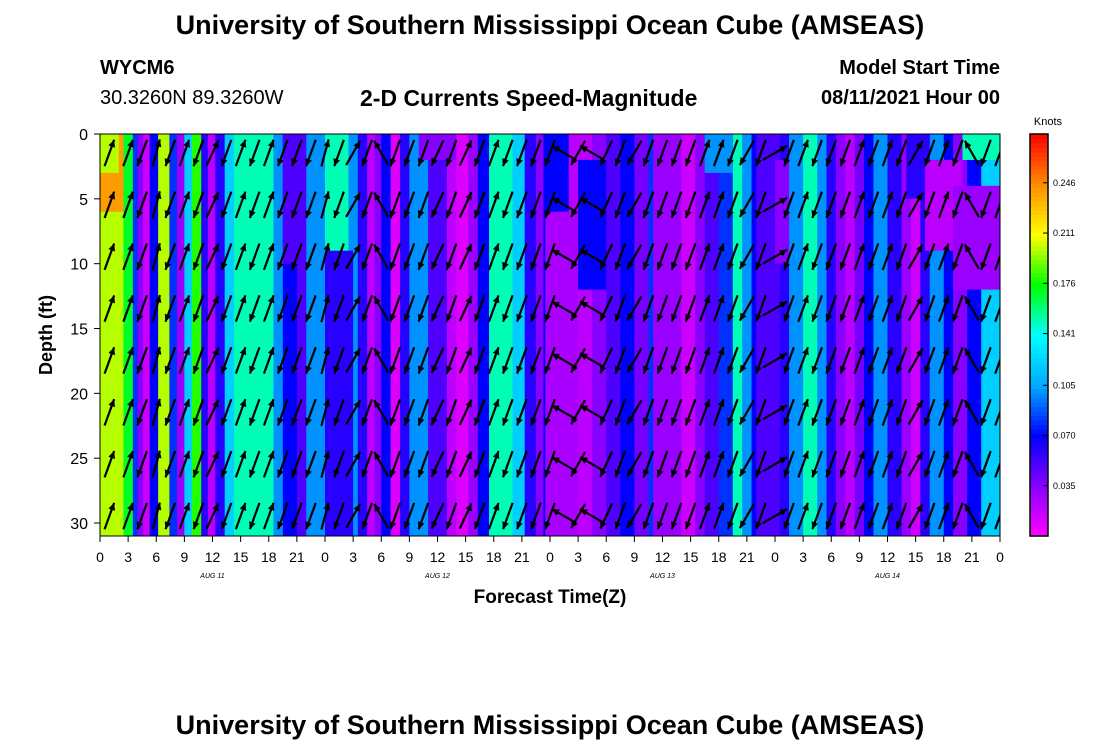 The height and width of the screenshot is (750, 1100). Describe the element at coordinates (592, 224) in the screenshot. I see `speed-patch` at that location.